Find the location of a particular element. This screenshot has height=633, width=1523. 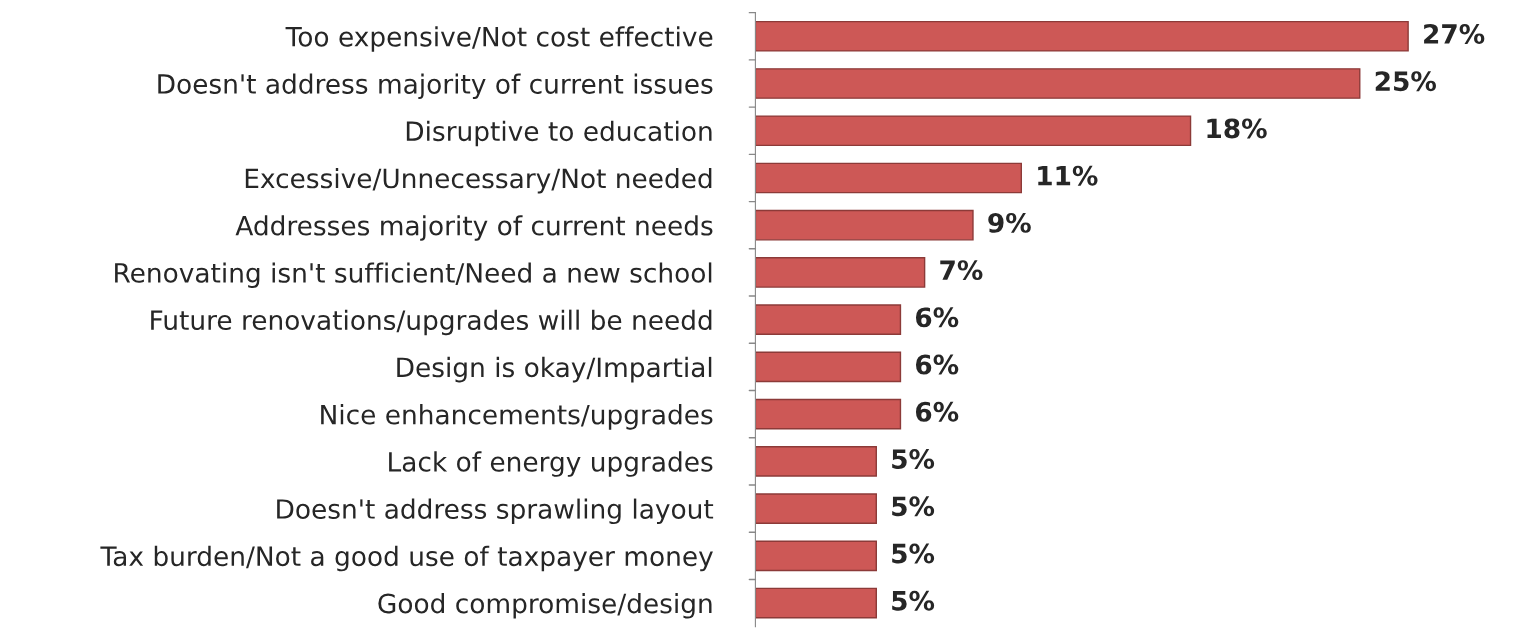

y-tick-label: Doesn't address sprawling layout is located at coordinates (495, 511).